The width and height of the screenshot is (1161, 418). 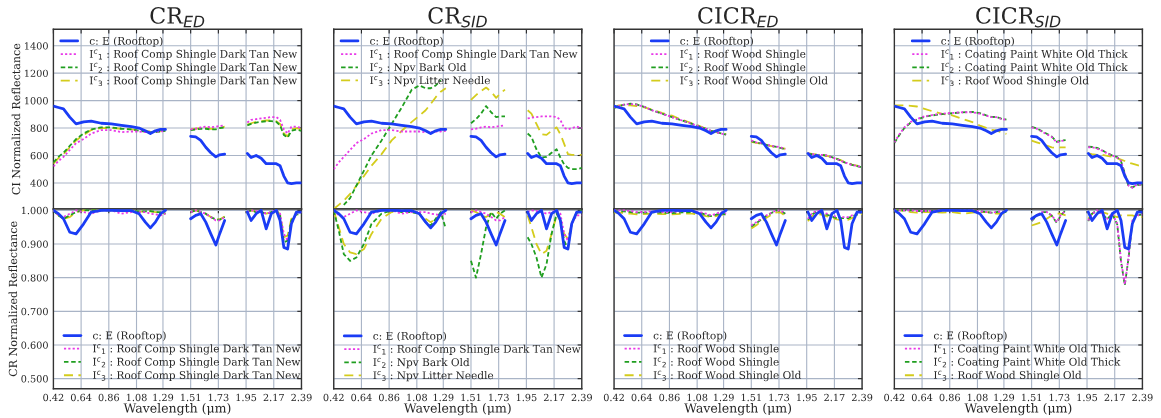 I want to click on y-tick-label: 1200, so click(x=36, y=73).